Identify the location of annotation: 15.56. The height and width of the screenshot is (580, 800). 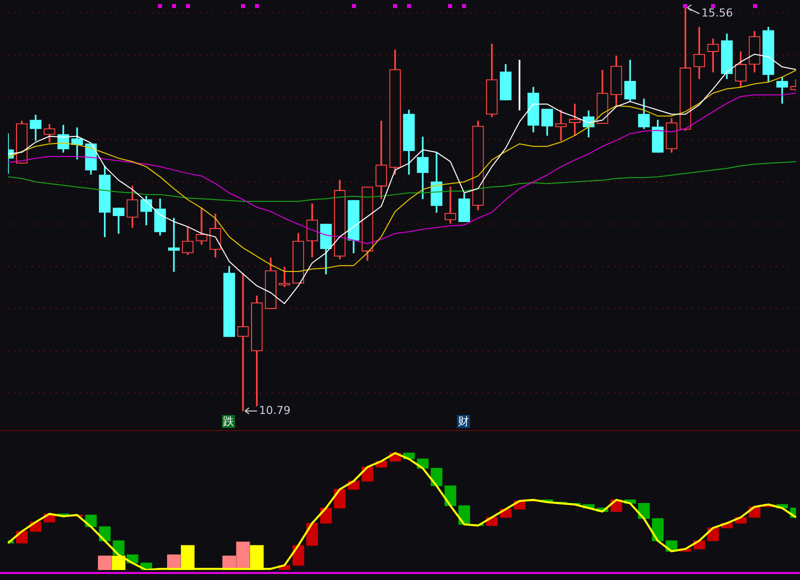
(717, 13).